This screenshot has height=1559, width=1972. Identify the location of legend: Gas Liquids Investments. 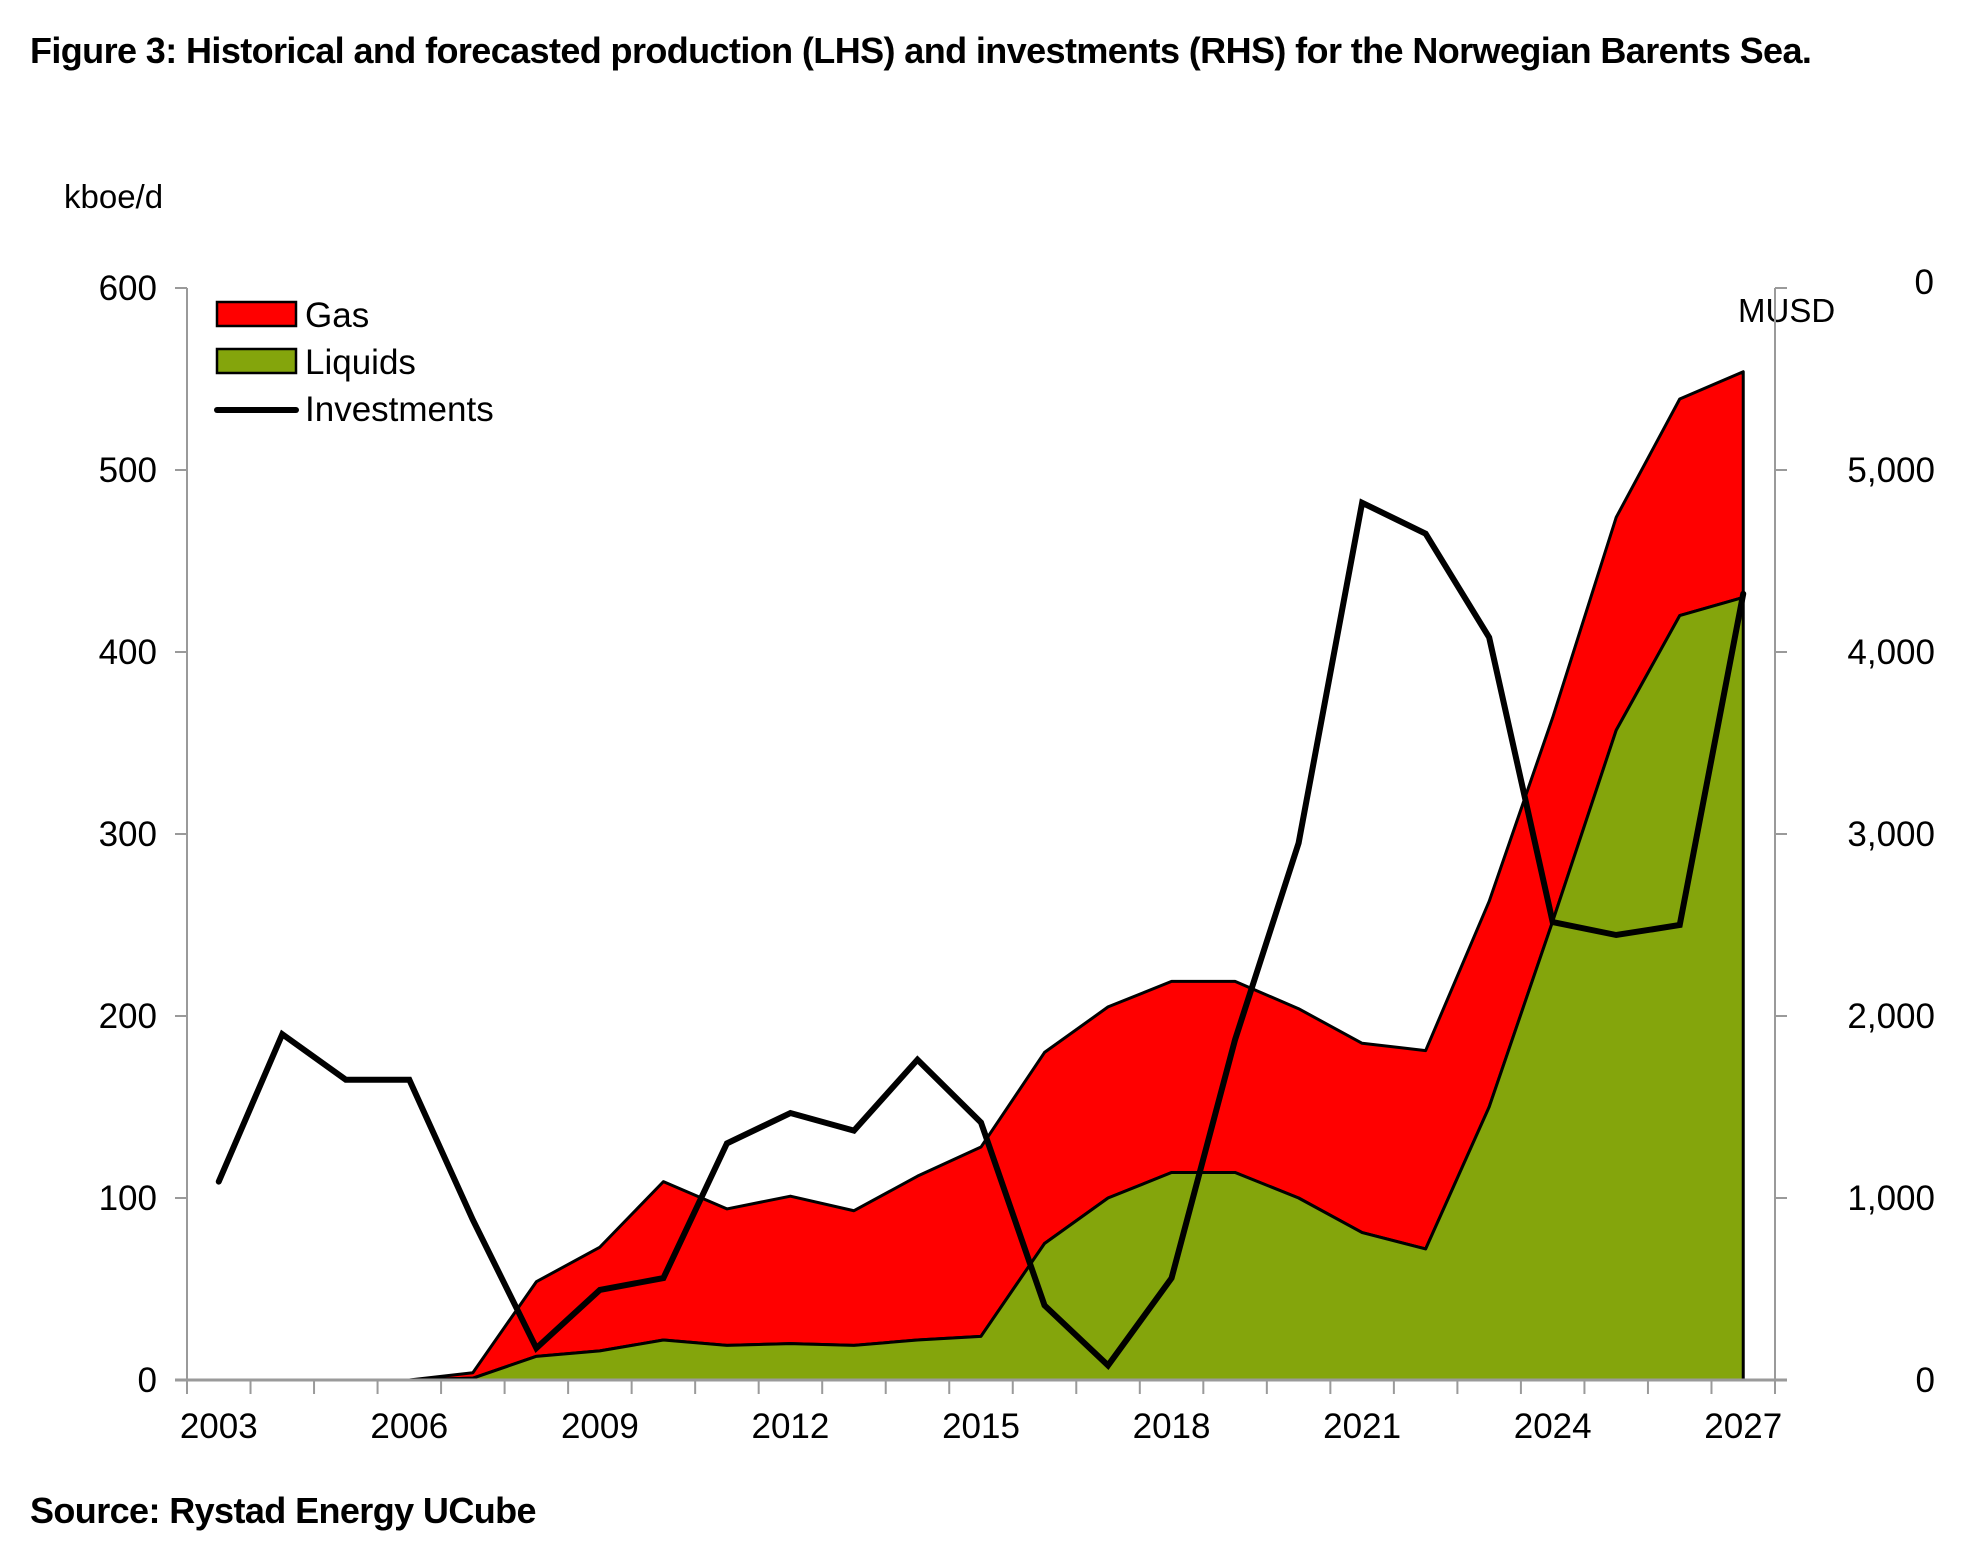
(354, 362).